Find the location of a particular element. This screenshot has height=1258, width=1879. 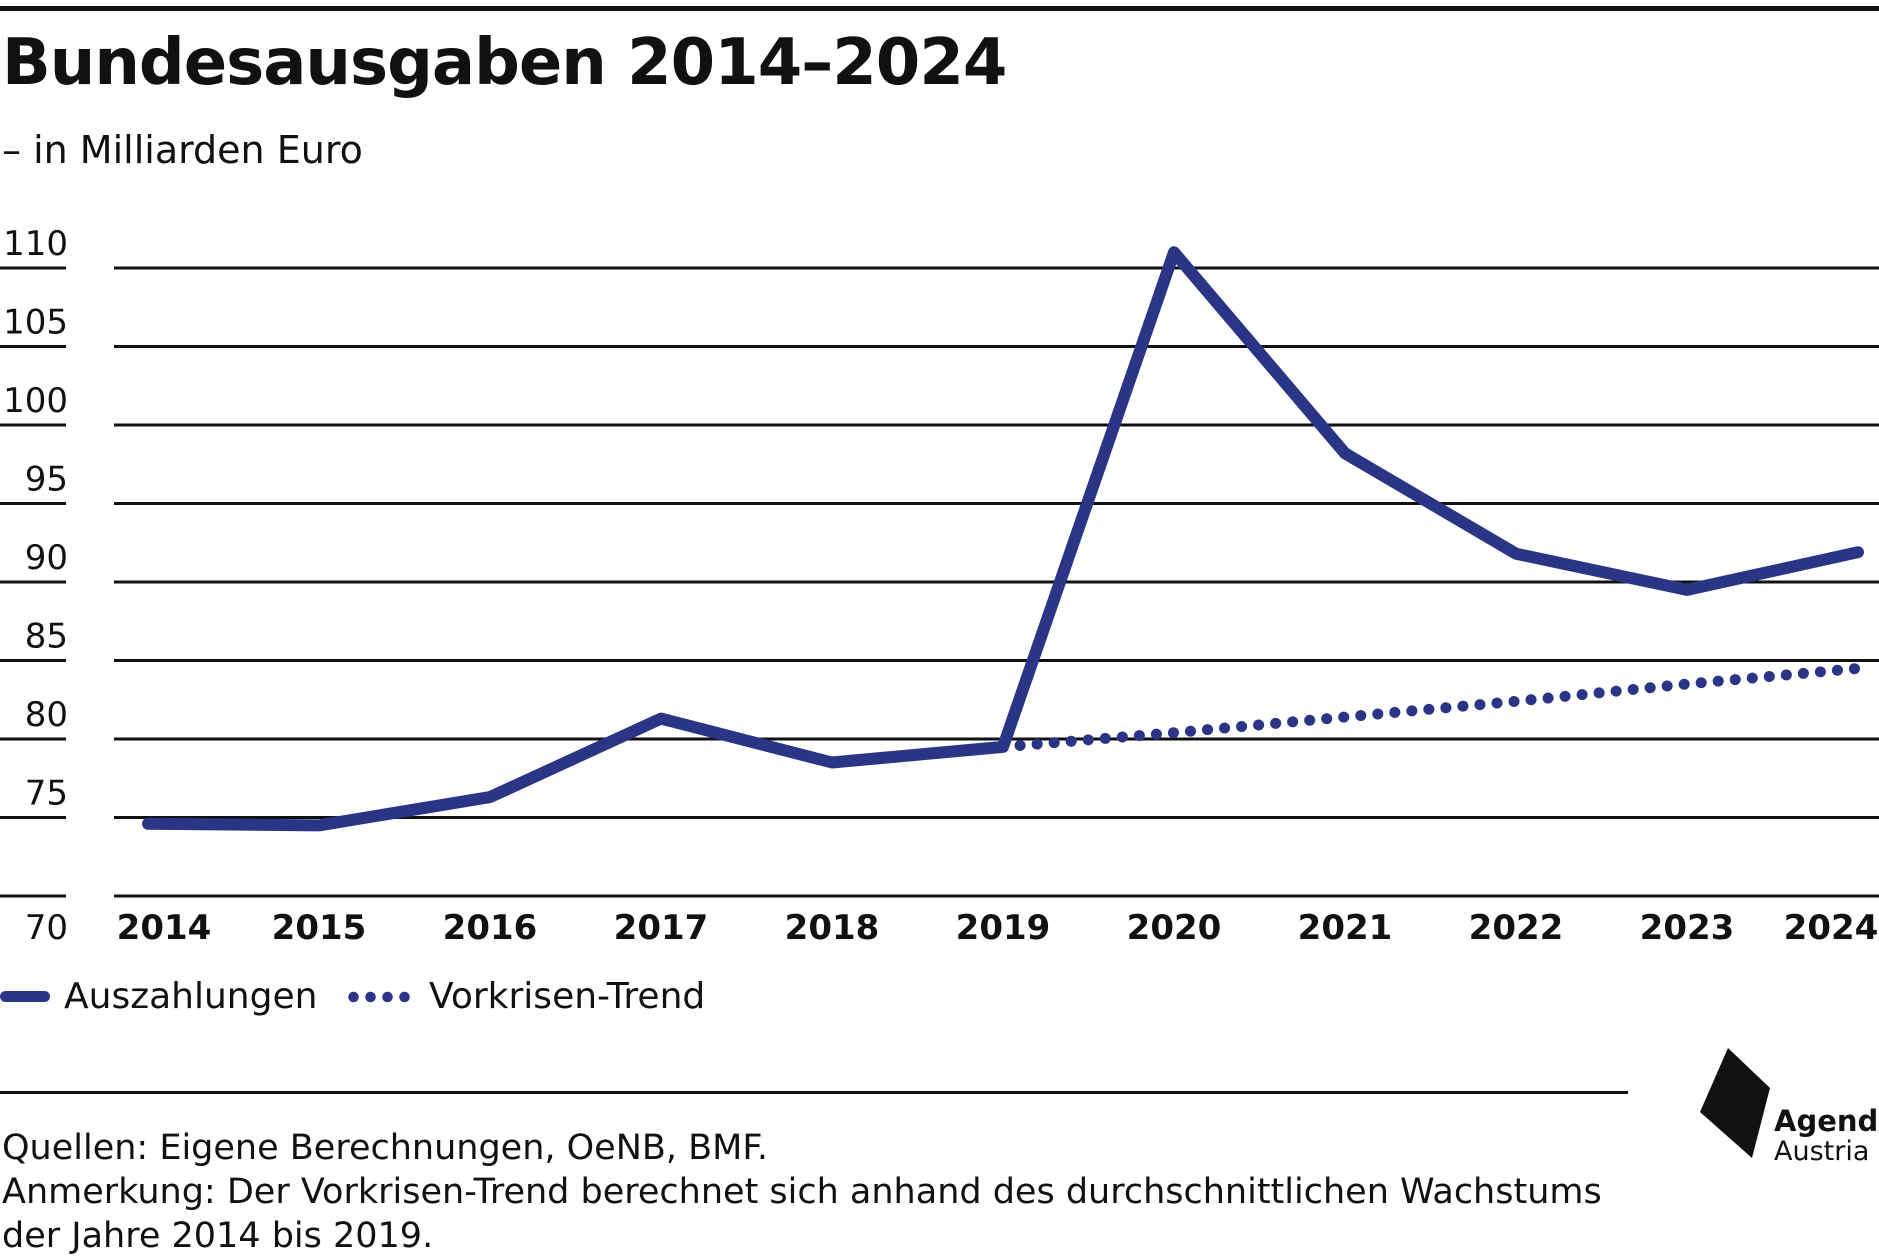

series-line-vorkrisen-trend is located at coordinates (1430, 707).